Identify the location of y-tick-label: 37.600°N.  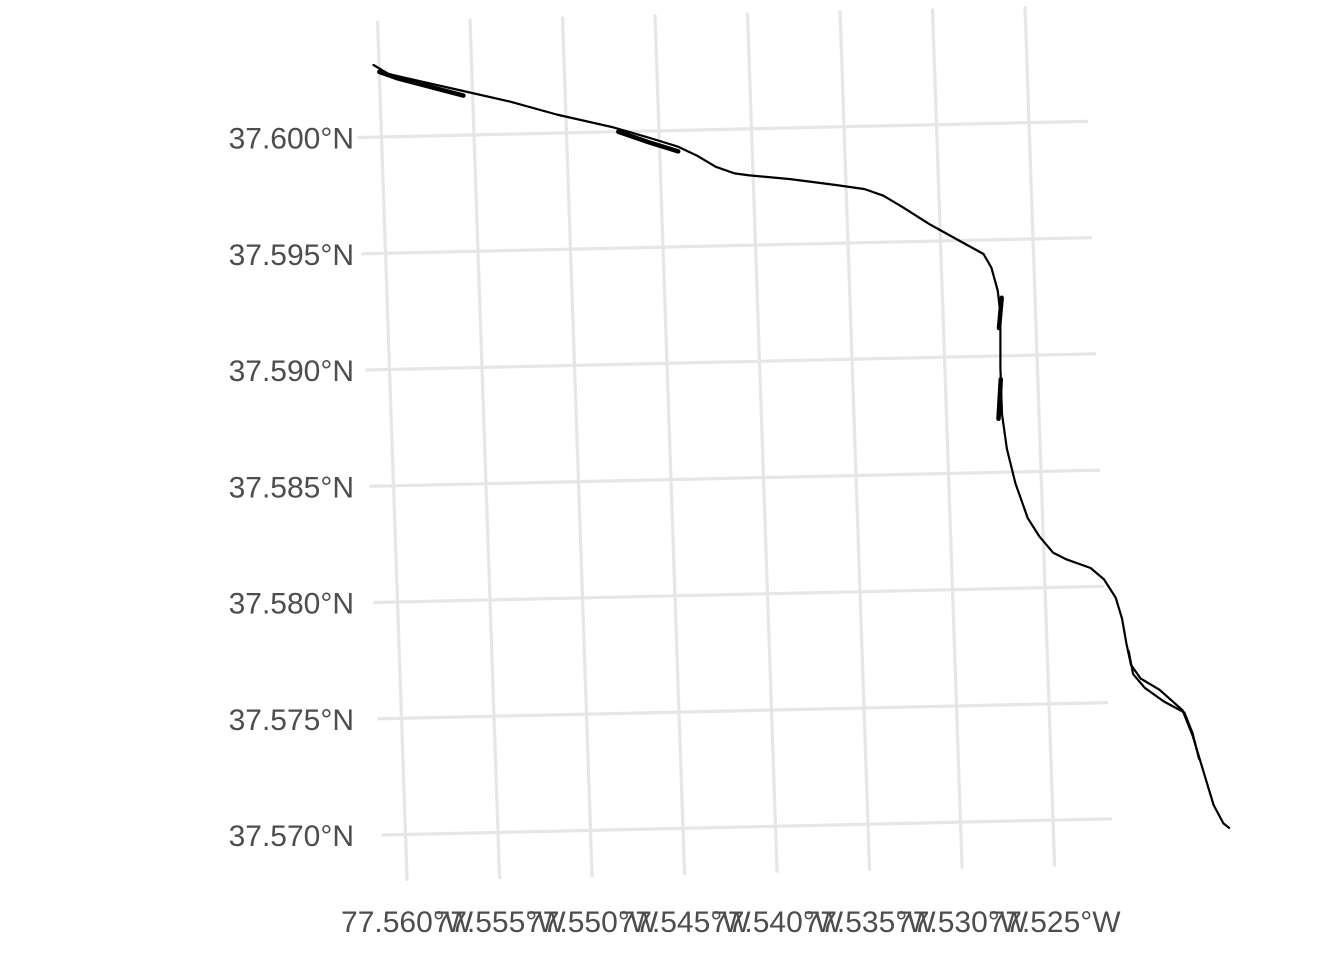
(291, 139).